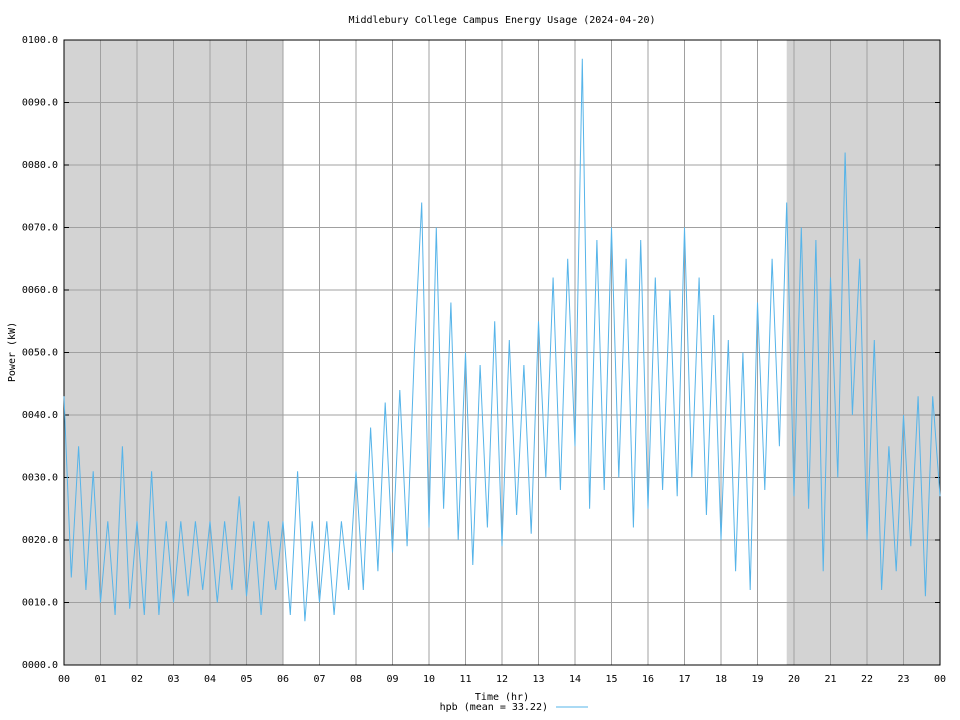 The height and width of the screenshot is (720, 960). What do you see at coordinates (210, 679) in the screenshot?
I see `x-tick-label: 04` at bounding box center [210, 679].